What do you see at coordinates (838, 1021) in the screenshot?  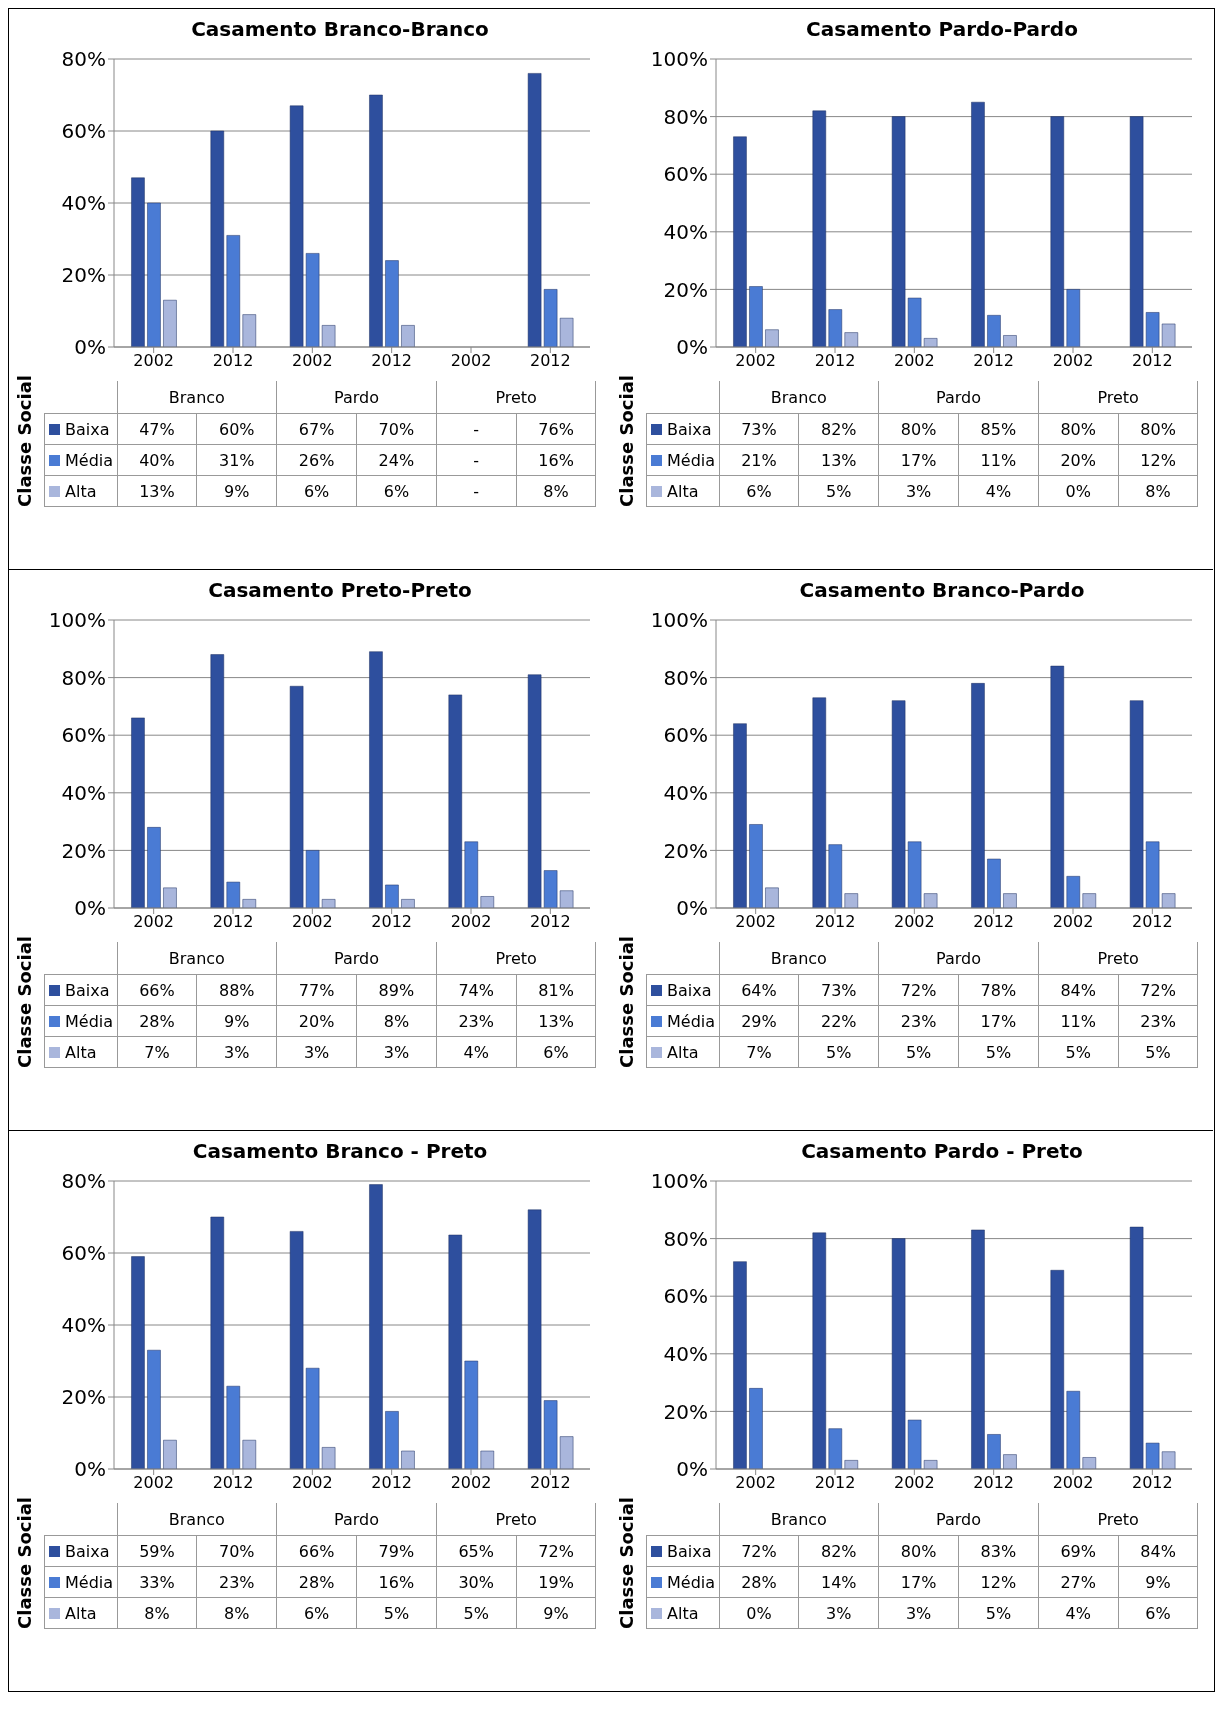 I see `data-label: 22%` at bounding box center [838, 1021].